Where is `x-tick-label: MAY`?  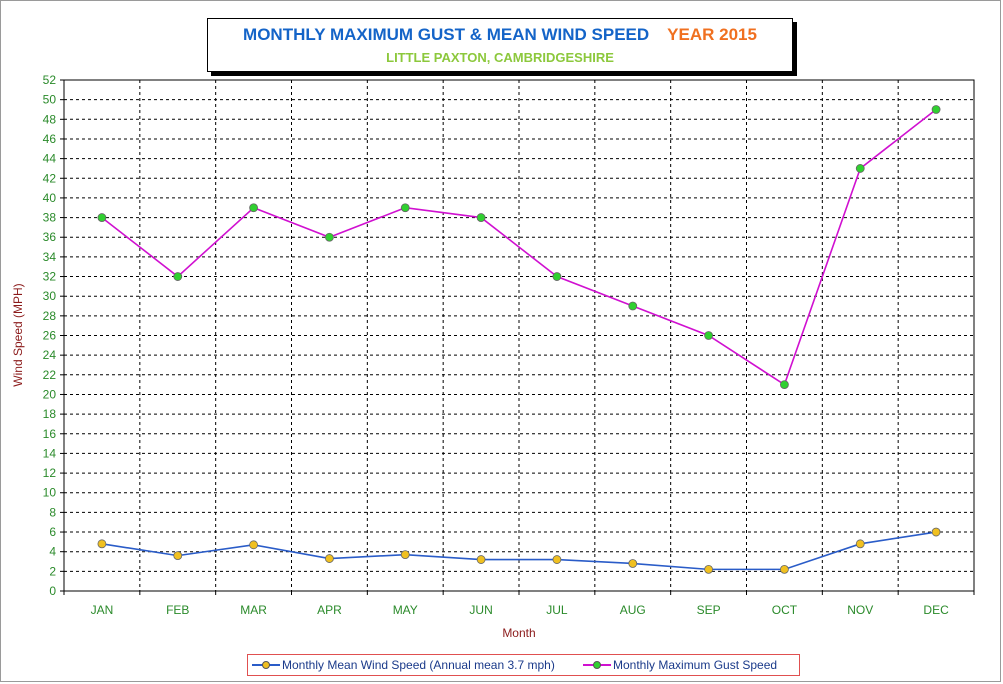
x-tick-label: MAY is located at coordinates (405, 610).